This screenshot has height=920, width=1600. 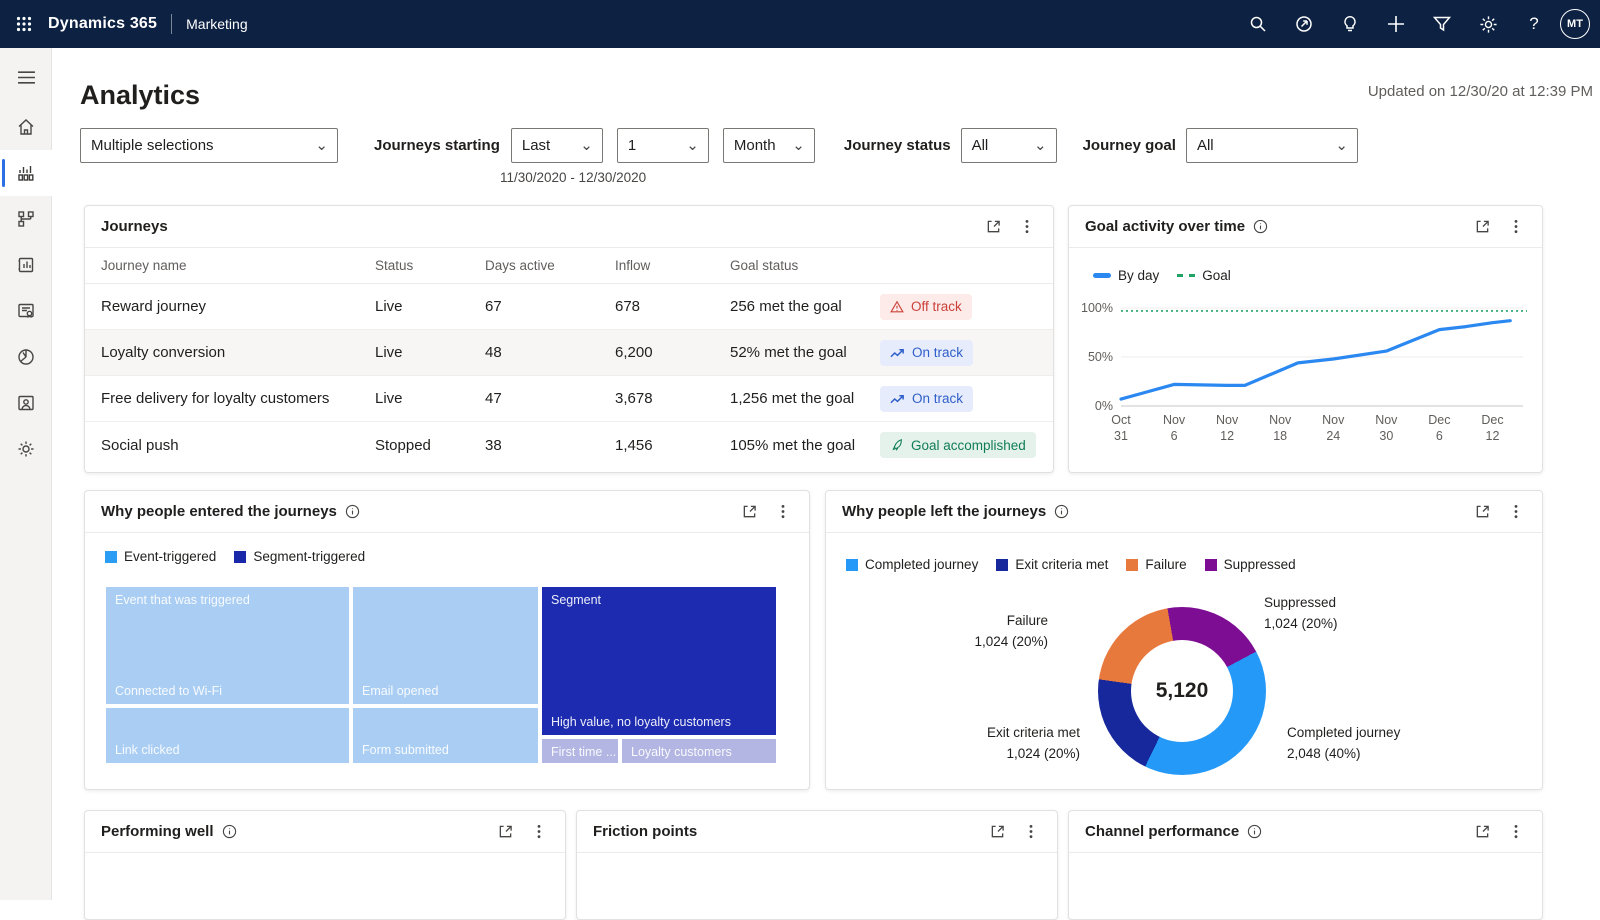 I want to click on svg-text: 12, so click(x=1493, y=436).